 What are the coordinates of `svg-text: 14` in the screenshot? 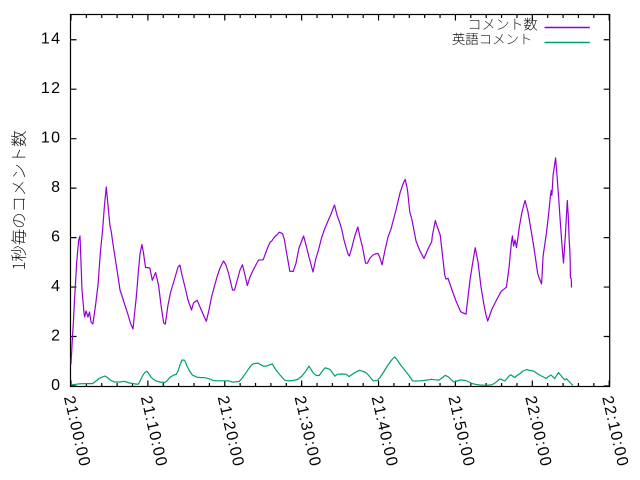 It's located at (51, 39).